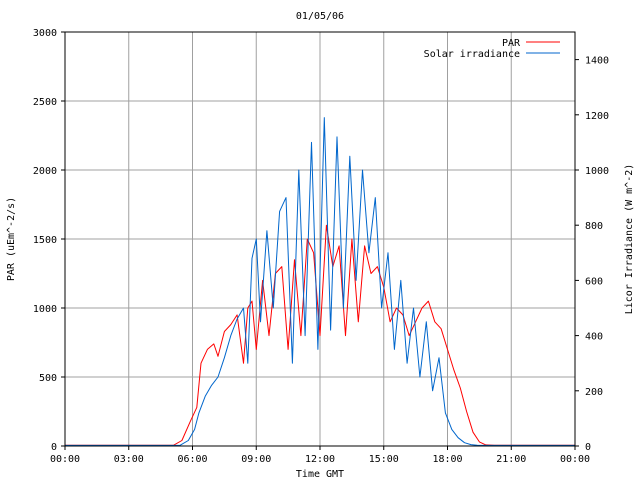  What do you see at coordinates (45, 102) in the screenshot?
I see `y-tick-label: 2500` at bounding box center [45, 102].